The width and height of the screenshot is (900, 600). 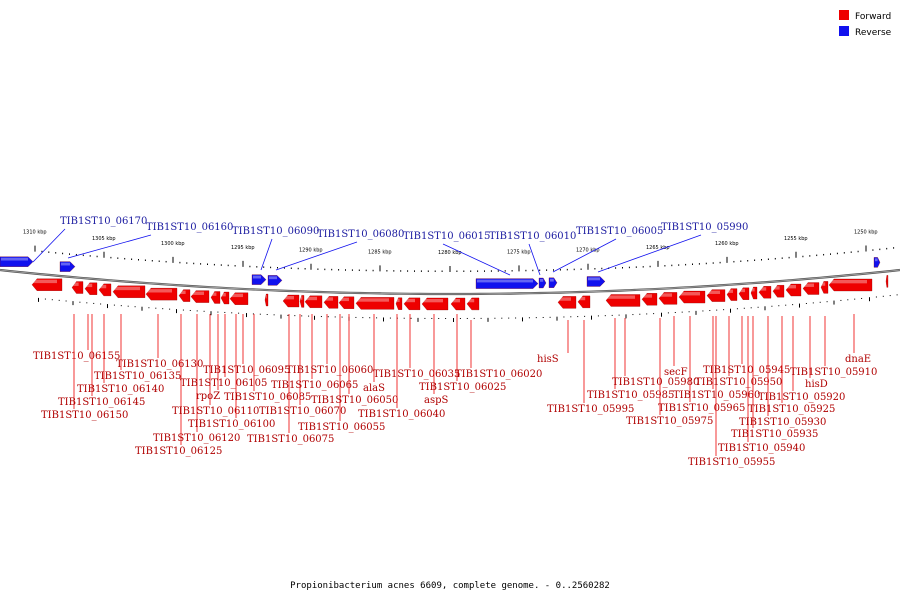 I want to click on forward-gene-label: TIB1ST10_06035, so click(x=416, y=374).